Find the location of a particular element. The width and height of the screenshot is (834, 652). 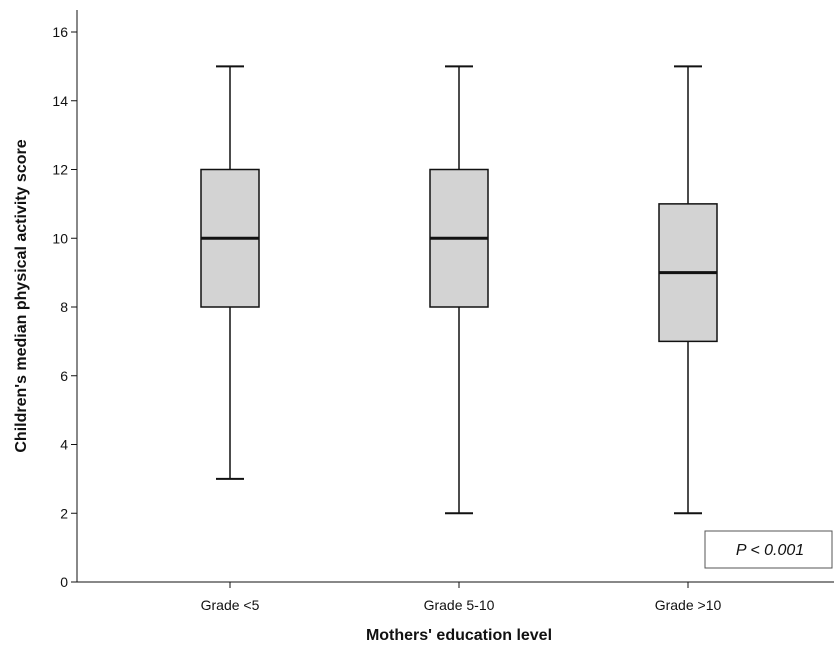

x-tick-label: Grade <5 is located at coordinates (230, 605).